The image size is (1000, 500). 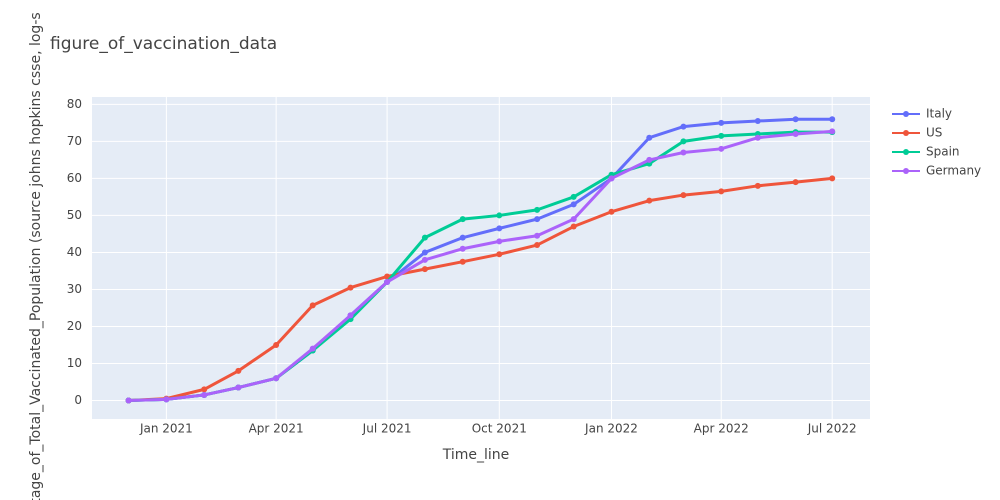 I want to click on x-tick-label: Apr 2021, so click(x=276, y=429).